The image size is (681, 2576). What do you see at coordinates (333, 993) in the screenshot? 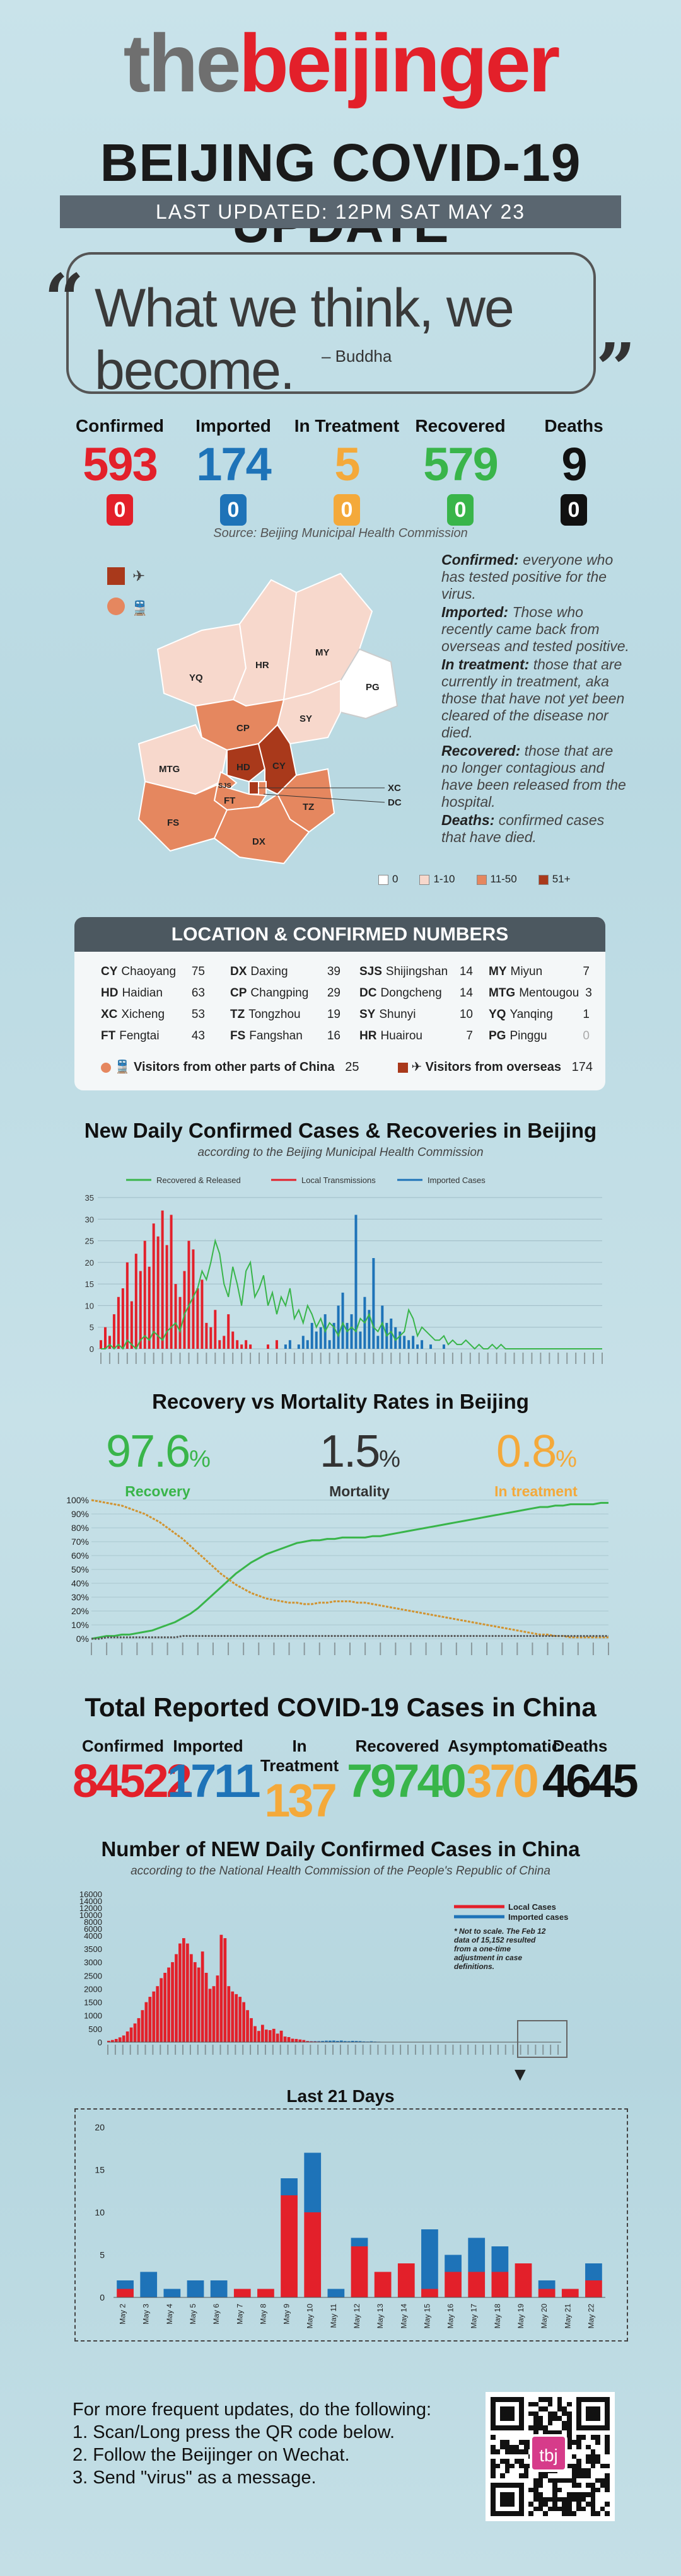
I see `location-value: 29` at bounding box center [333, 993].